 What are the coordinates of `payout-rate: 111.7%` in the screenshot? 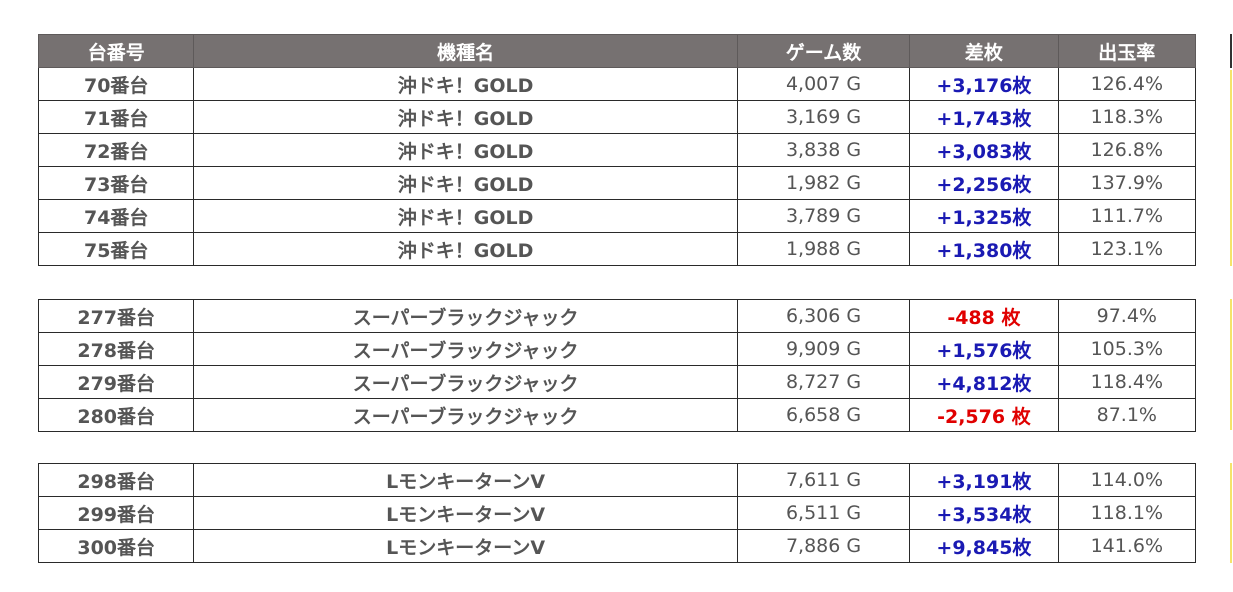 It's located at (1127, 216).